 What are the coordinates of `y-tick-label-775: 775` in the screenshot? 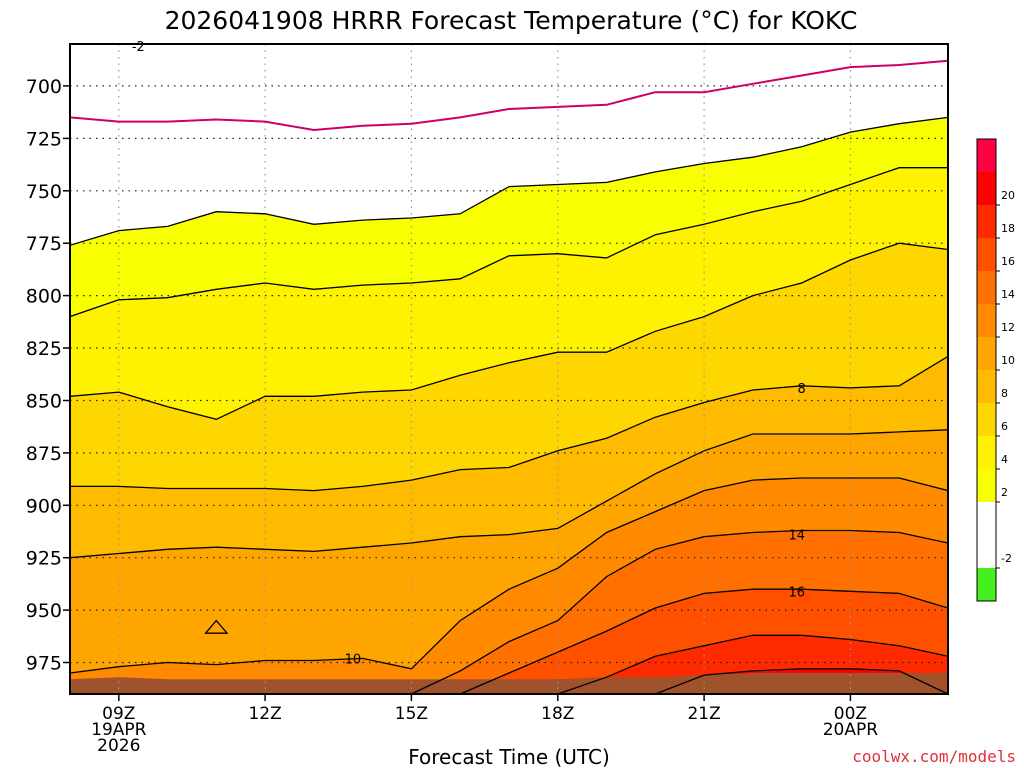 It's located at (44, 244).